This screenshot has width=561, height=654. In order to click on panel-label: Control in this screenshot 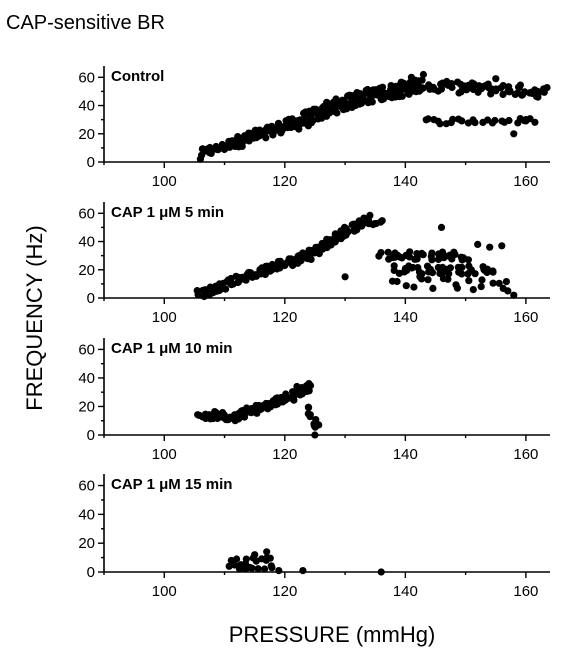, I will do `click(137, 76)`.